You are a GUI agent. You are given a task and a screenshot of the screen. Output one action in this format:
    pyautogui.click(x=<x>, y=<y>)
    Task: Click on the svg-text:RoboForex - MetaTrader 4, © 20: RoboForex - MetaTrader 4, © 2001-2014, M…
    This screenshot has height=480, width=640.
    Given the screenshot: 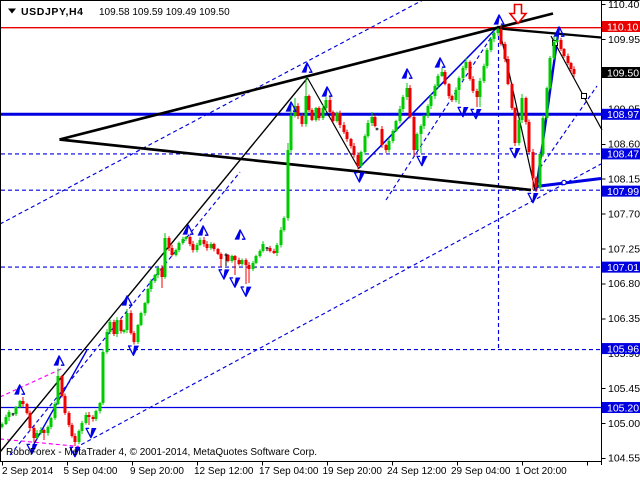 What is the action you would take?
    pyautogui.click(x=161, y=452)
    